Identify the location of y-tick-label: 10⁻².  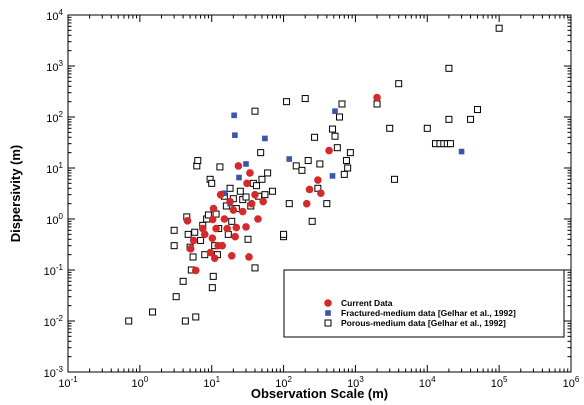
(54, 321).